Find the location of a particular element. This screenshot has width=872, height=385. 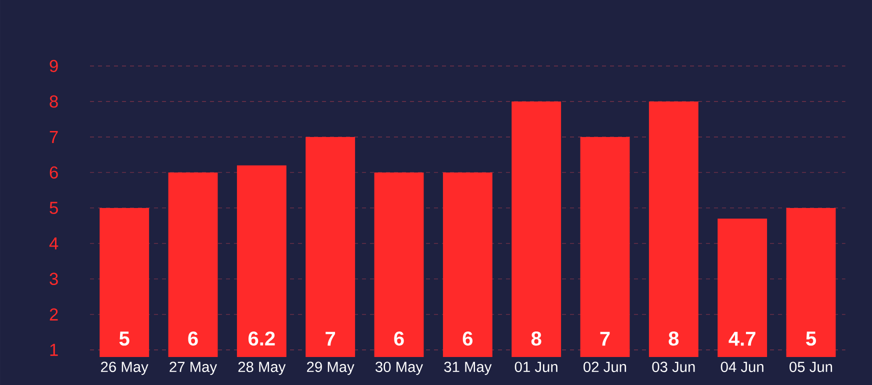

y-tick-label: 8 is located at coordinates (54, 101).